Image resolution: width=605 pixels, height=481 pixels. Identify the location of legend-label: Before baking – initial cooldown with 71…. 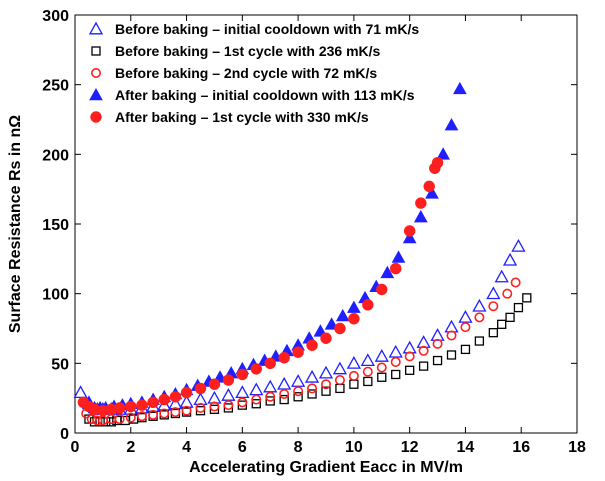
(267, 29).